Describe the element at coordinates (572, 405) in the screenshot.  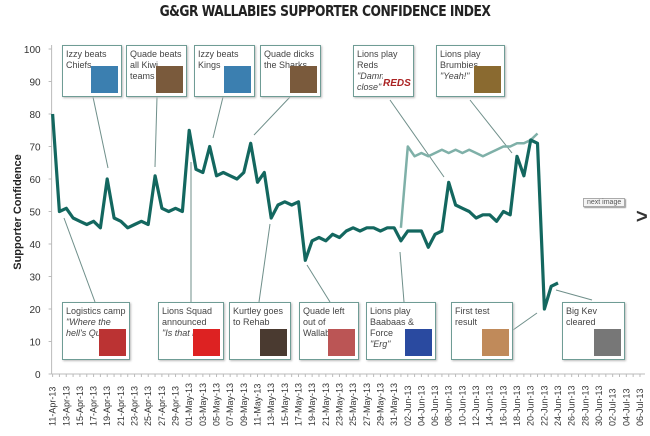
I see `x-tick-label: 26-Jun-13` at that location.